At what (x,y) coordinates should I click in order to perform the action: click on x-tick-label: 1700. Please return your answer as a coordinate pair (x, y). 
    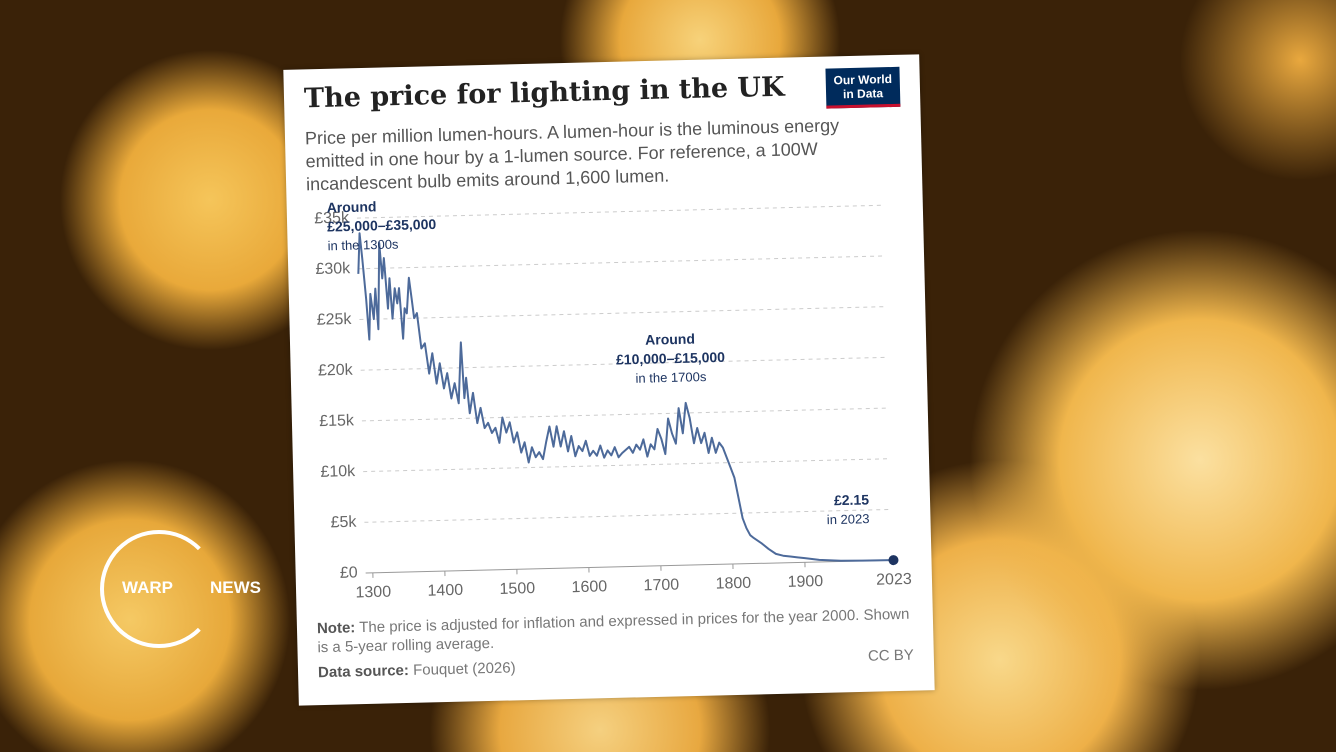
    Looking at the image, I should click on (661, 586).